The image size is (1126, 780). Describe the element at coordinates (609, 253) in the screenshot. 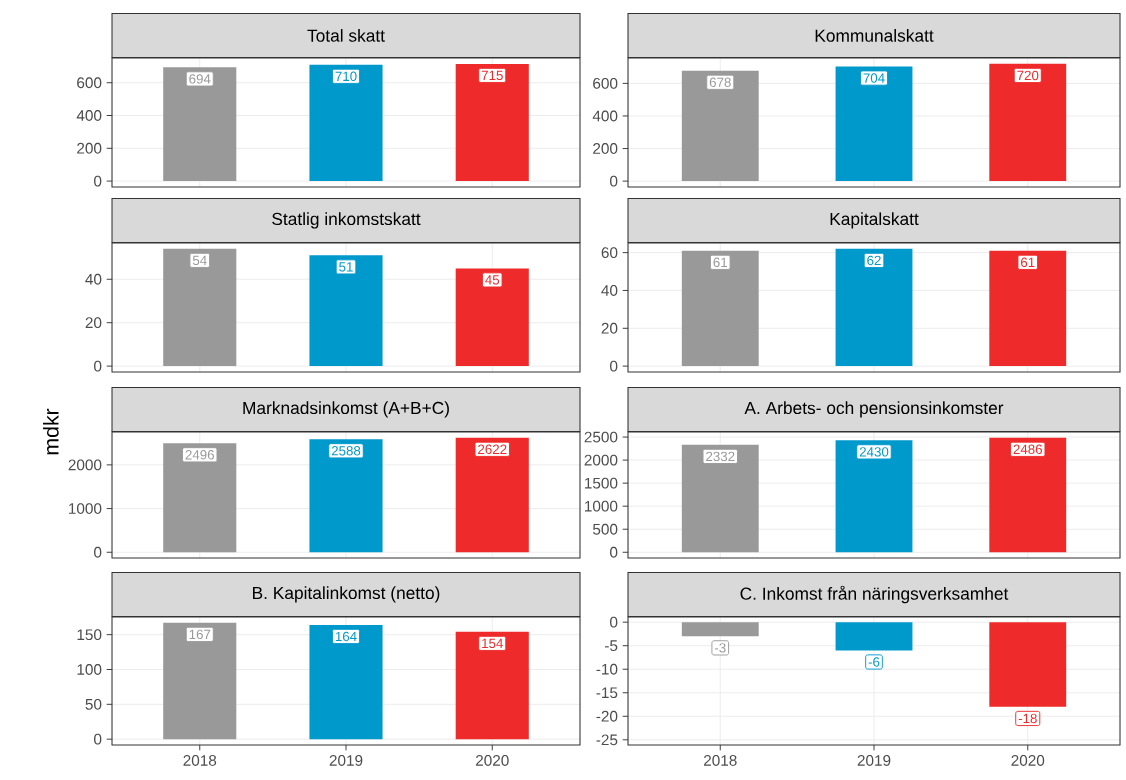

I see `y-tick-label: 60` at that location.